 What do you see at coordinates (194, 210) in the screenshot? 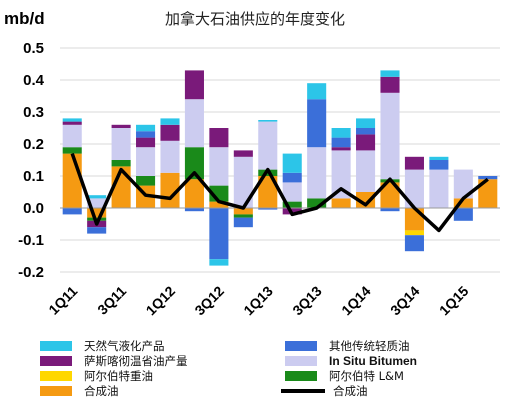
I see `bar-other-2Q12` at bounding box center [194, 210].